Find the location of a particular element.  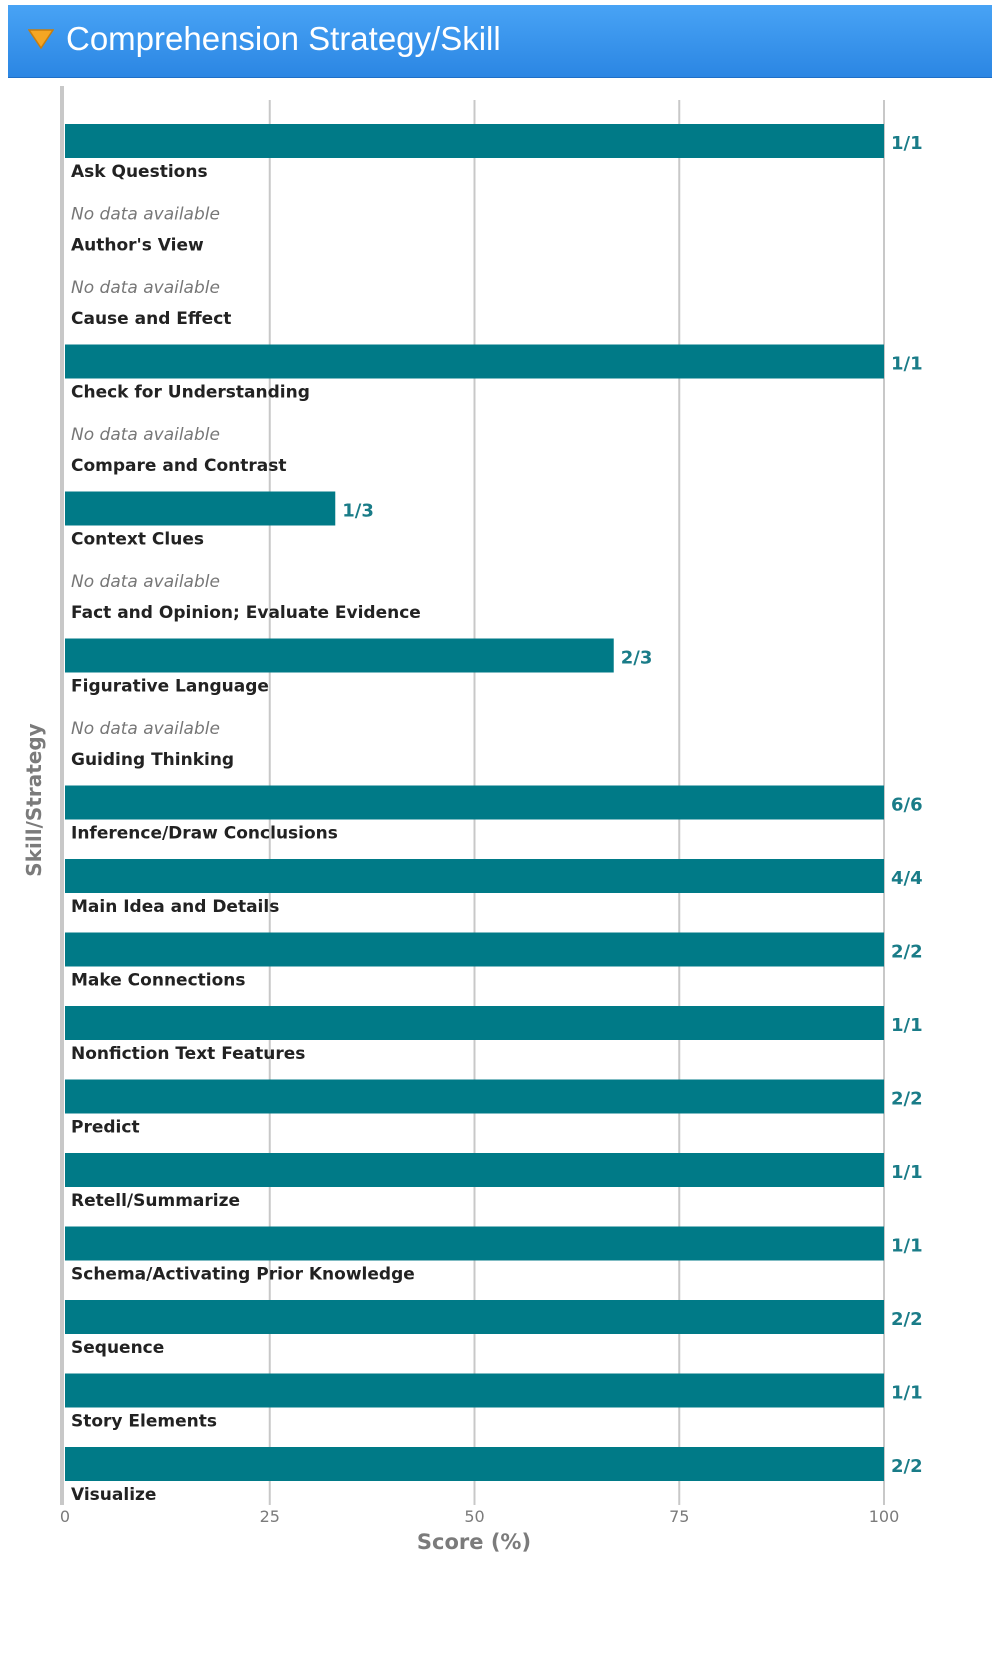

category-label: Compare and Contrast is located at coordinates (179, 466).